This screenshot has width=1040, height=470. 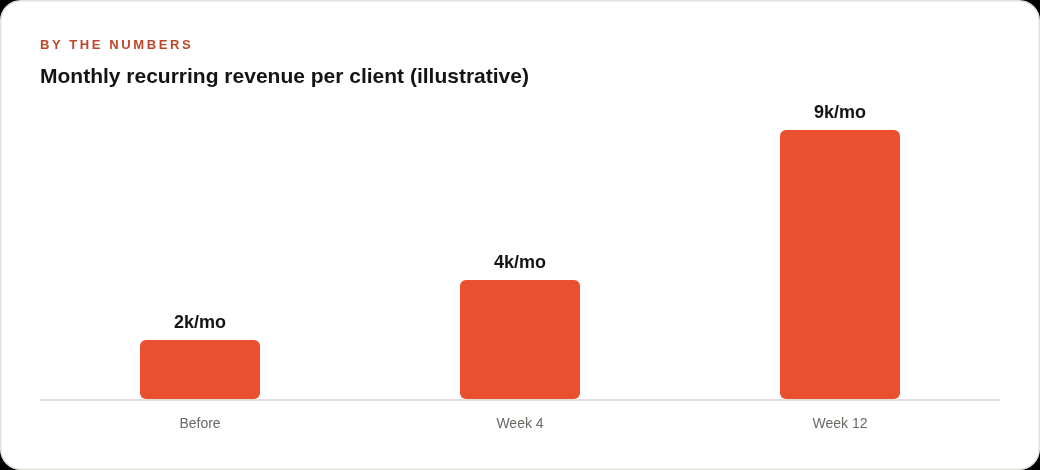 What do you see at coordinates (200, 423) in the screenshot?
I see `x-tick-label: Before` at bounding box center [200, 423].